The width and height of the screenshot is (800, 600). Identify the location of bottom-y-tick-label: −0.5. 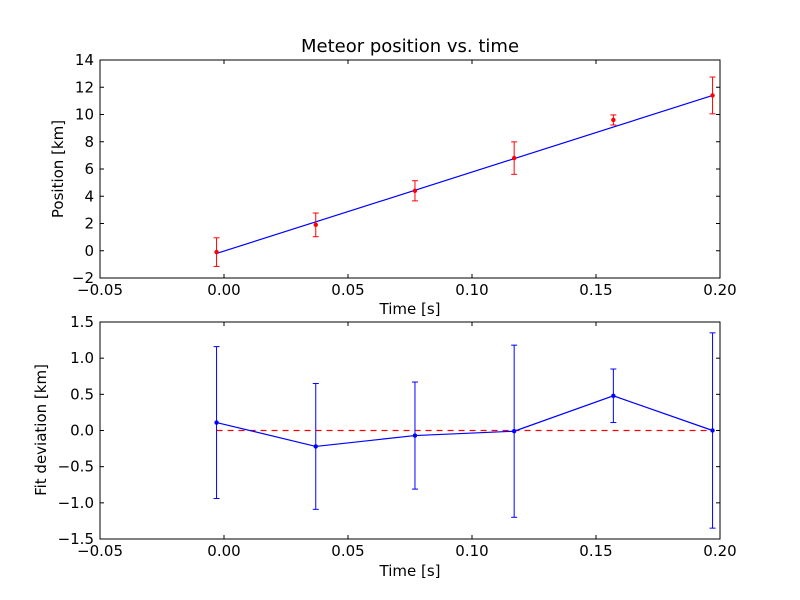
(76, 467).